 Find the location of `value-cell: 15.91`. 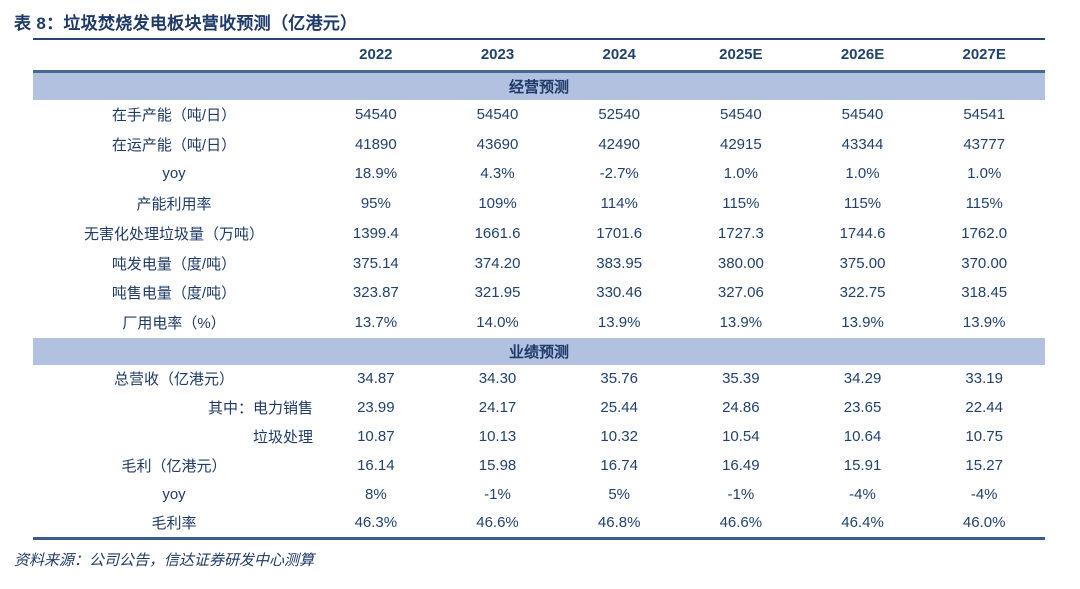

value-cell: 15.91 is located at coordinates (862, 465).